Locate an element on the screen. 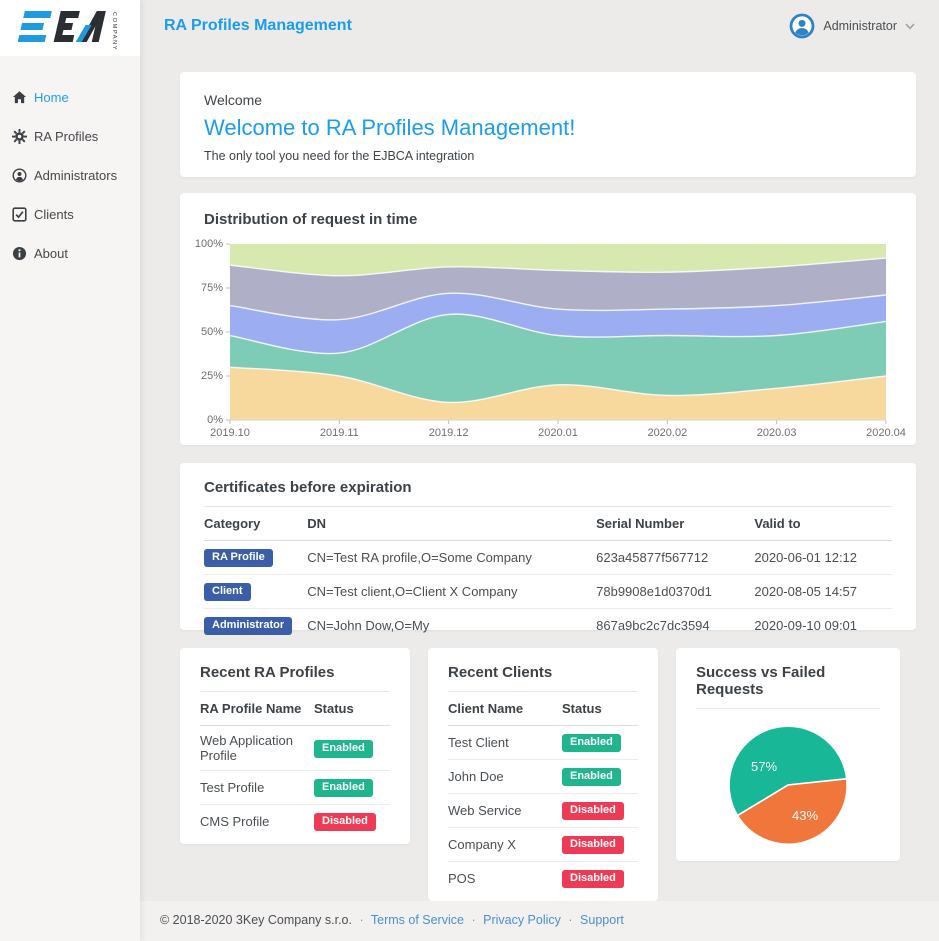  chevron-down-icon is located at coordinates (910, 26).